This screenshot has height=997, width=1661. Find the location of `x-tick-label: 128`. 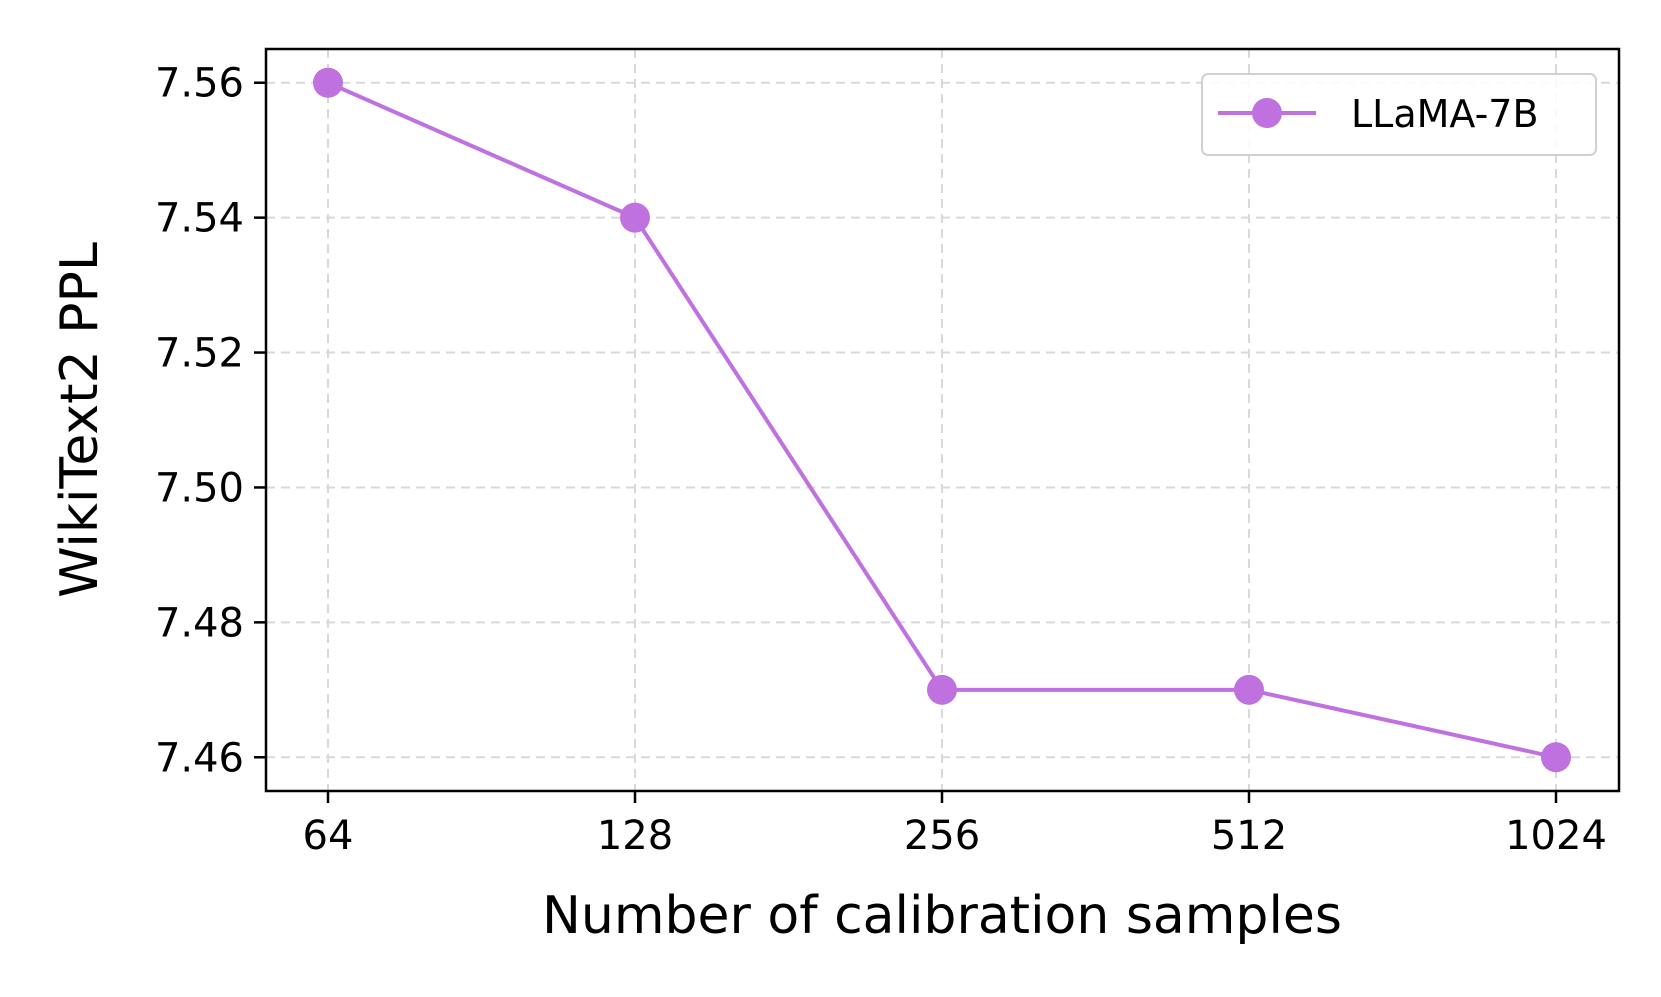

x-tick-label: 128 is located at coordinates (635, 836).